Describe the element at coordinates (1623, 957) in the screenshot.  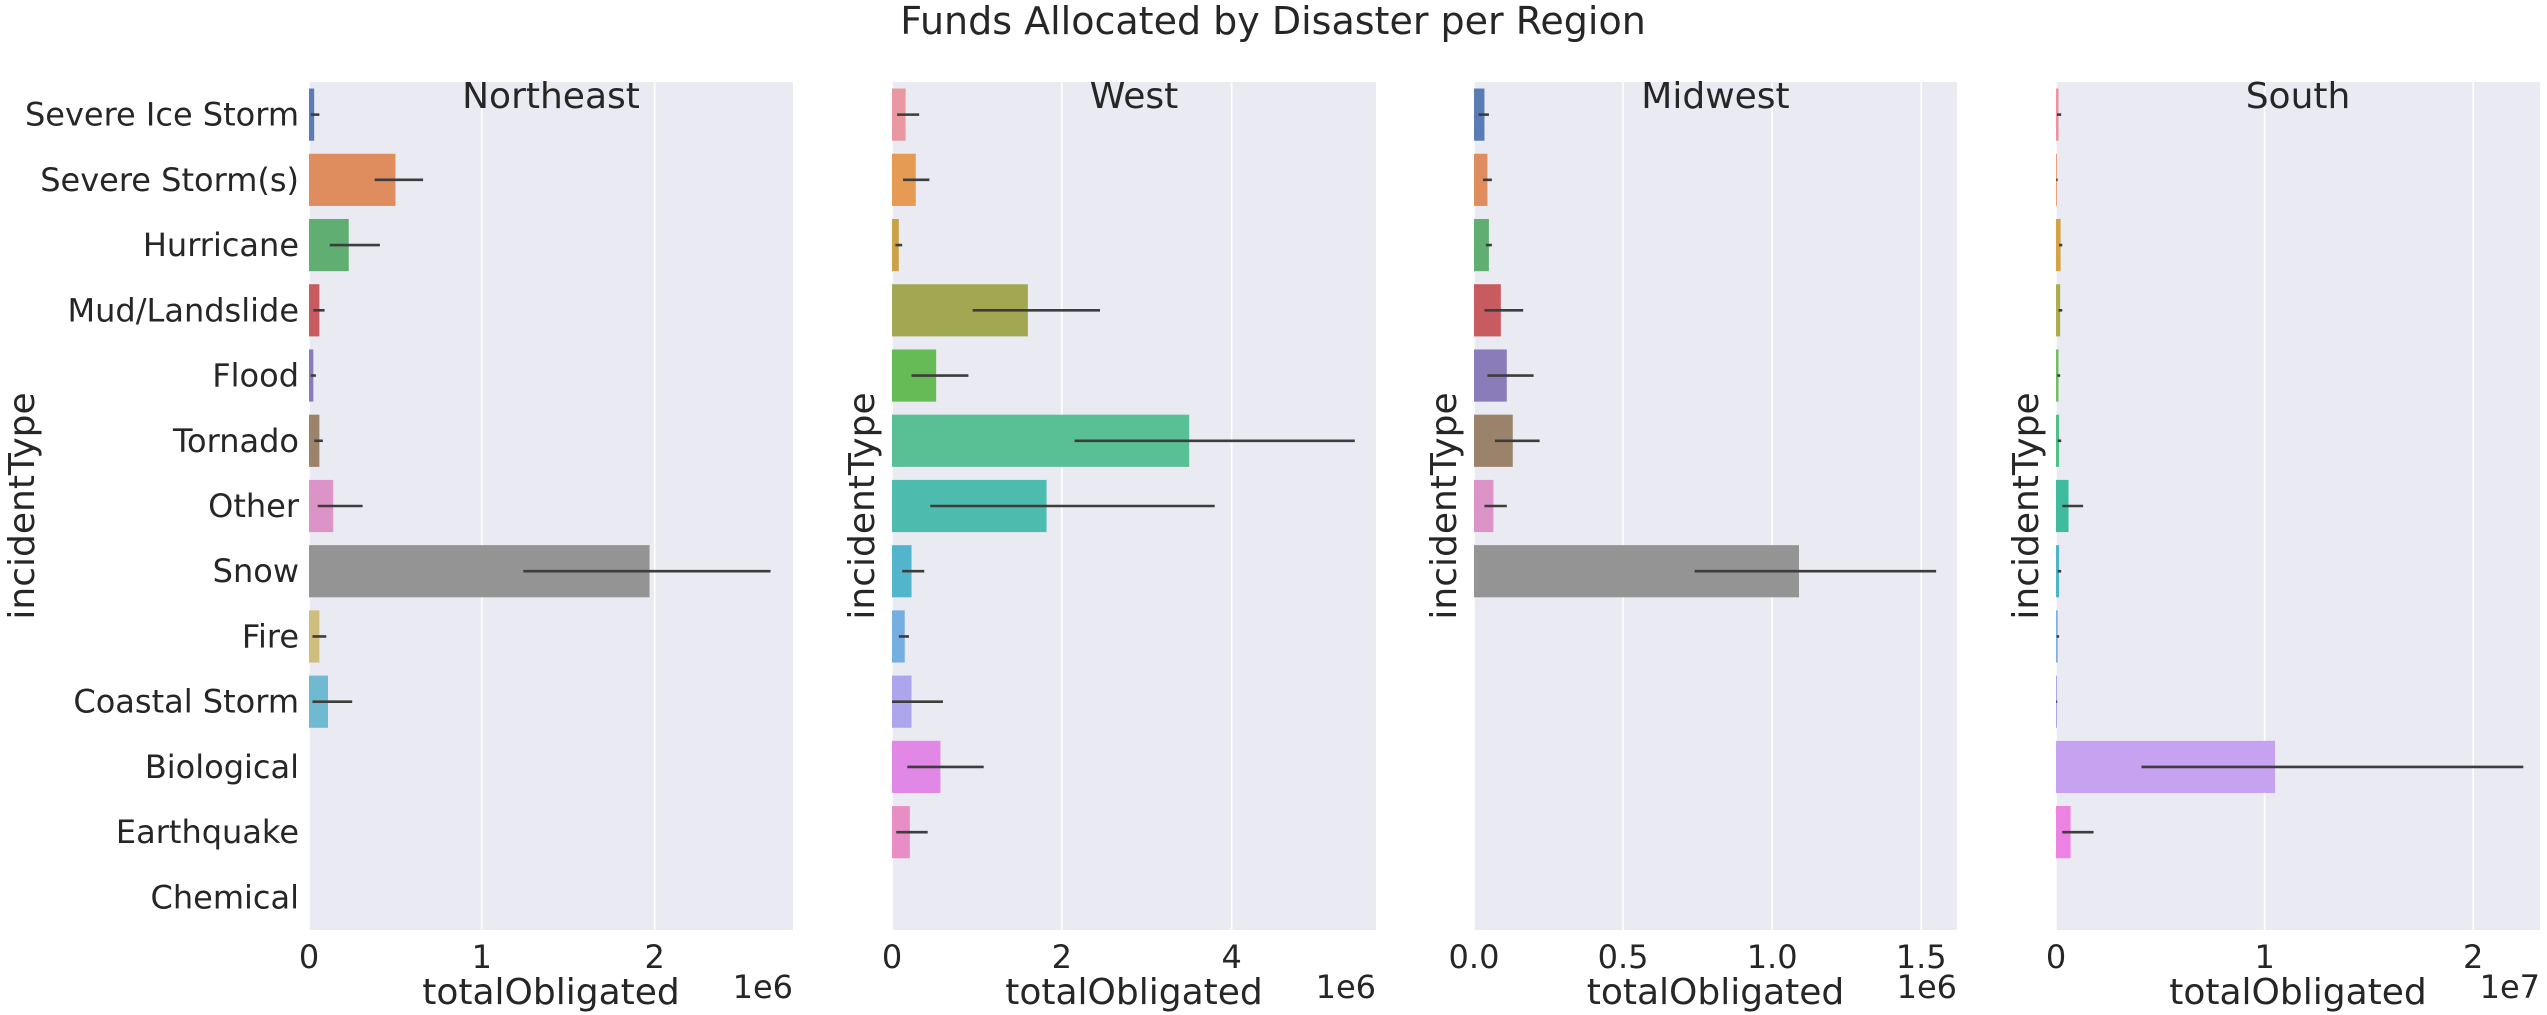
I see `x-tick-label: 0.5` at that location.